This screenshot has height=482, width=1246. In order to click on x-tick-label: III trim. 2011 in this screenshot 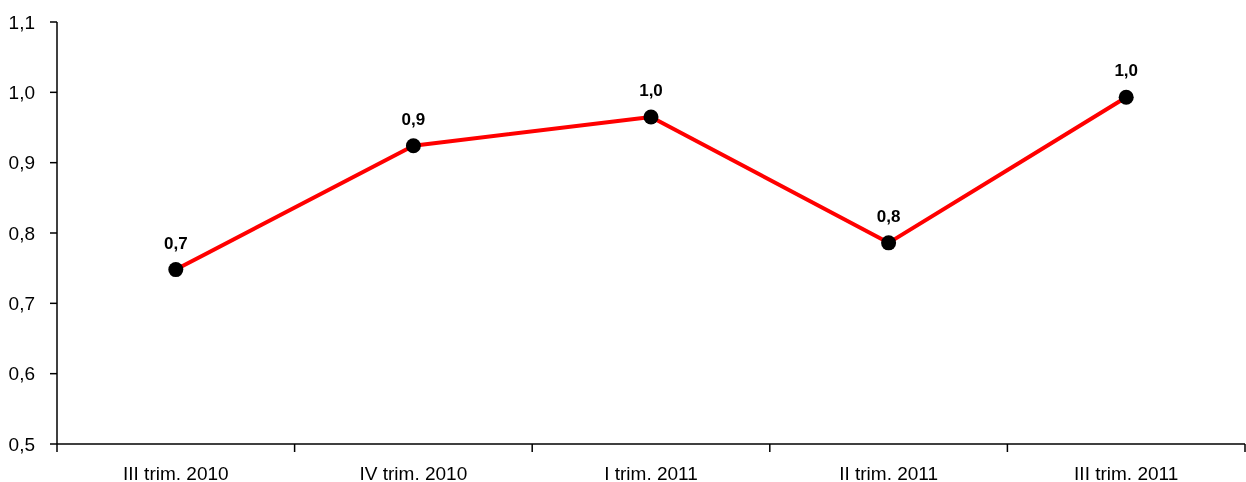, I will do `click(1126, 472)`.